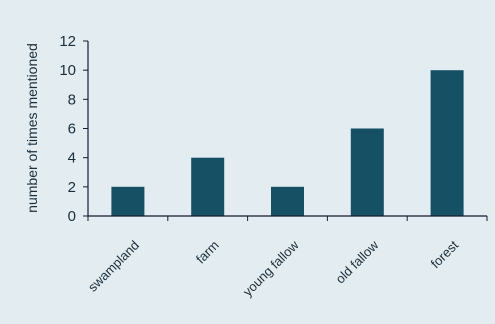 This screenshot has width=495, height=324. What do you see at coordinates (72, 99) in the screenshot?
I see `y-tick-label-8: 8` at bounding box center [72, 99].